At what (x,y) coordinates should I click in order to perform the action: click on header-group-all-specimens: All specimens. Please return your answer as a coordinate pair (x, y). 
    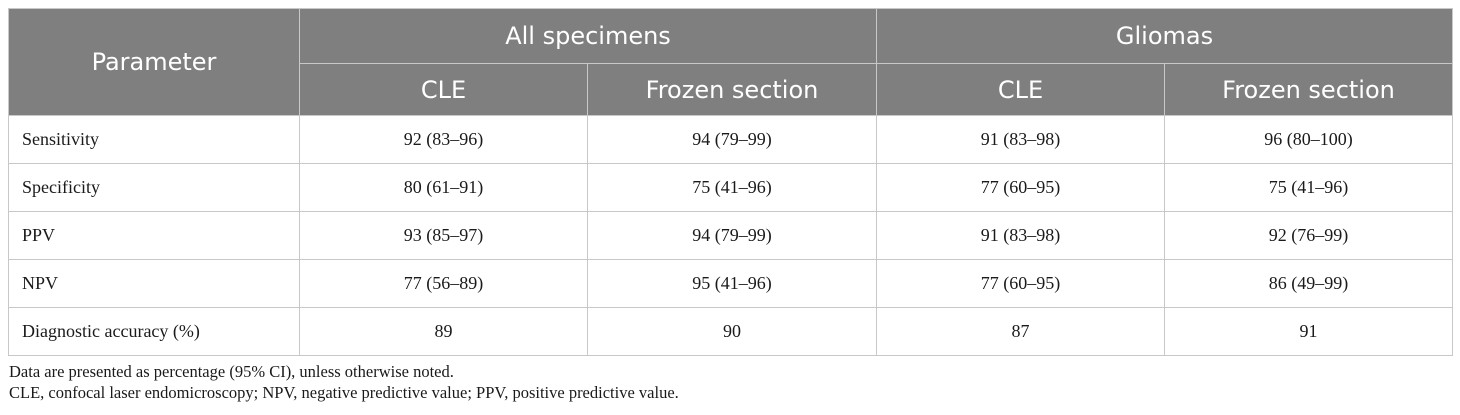
    Looking at the image, I should click on (588, 36).